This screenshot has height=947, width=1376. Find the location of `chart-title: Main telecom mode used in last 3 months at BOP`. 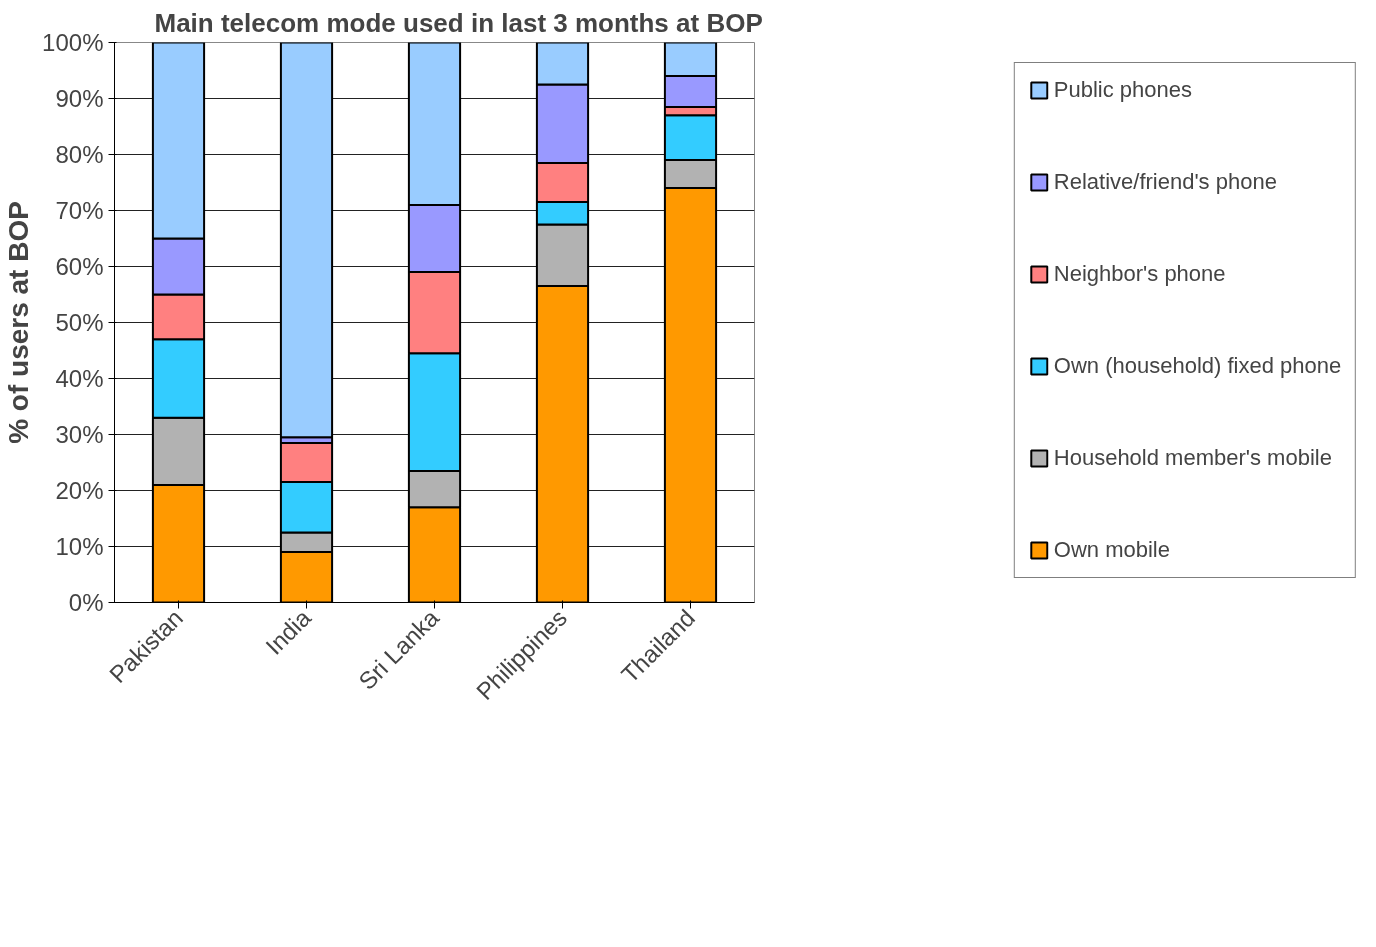

chart-title: Main telecom mode used in last 3 months at BOP is located at coordinates (458, 22).